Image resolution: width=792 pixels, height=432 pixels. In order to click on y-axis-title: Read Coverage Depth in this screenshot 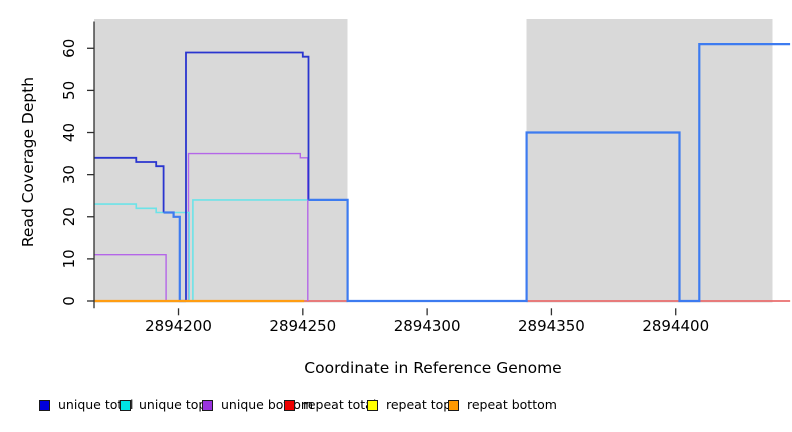, I will do `click(28, 162)`.